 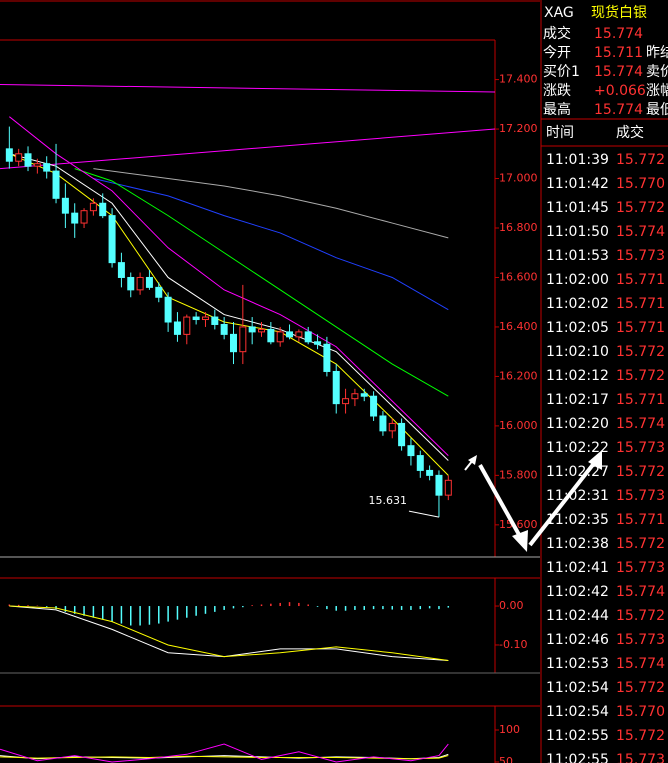 What do you see at coordinates (513, 644) in the screenshot?
I see `y-tick-label: -0.10` at bounding box center [513, 644].